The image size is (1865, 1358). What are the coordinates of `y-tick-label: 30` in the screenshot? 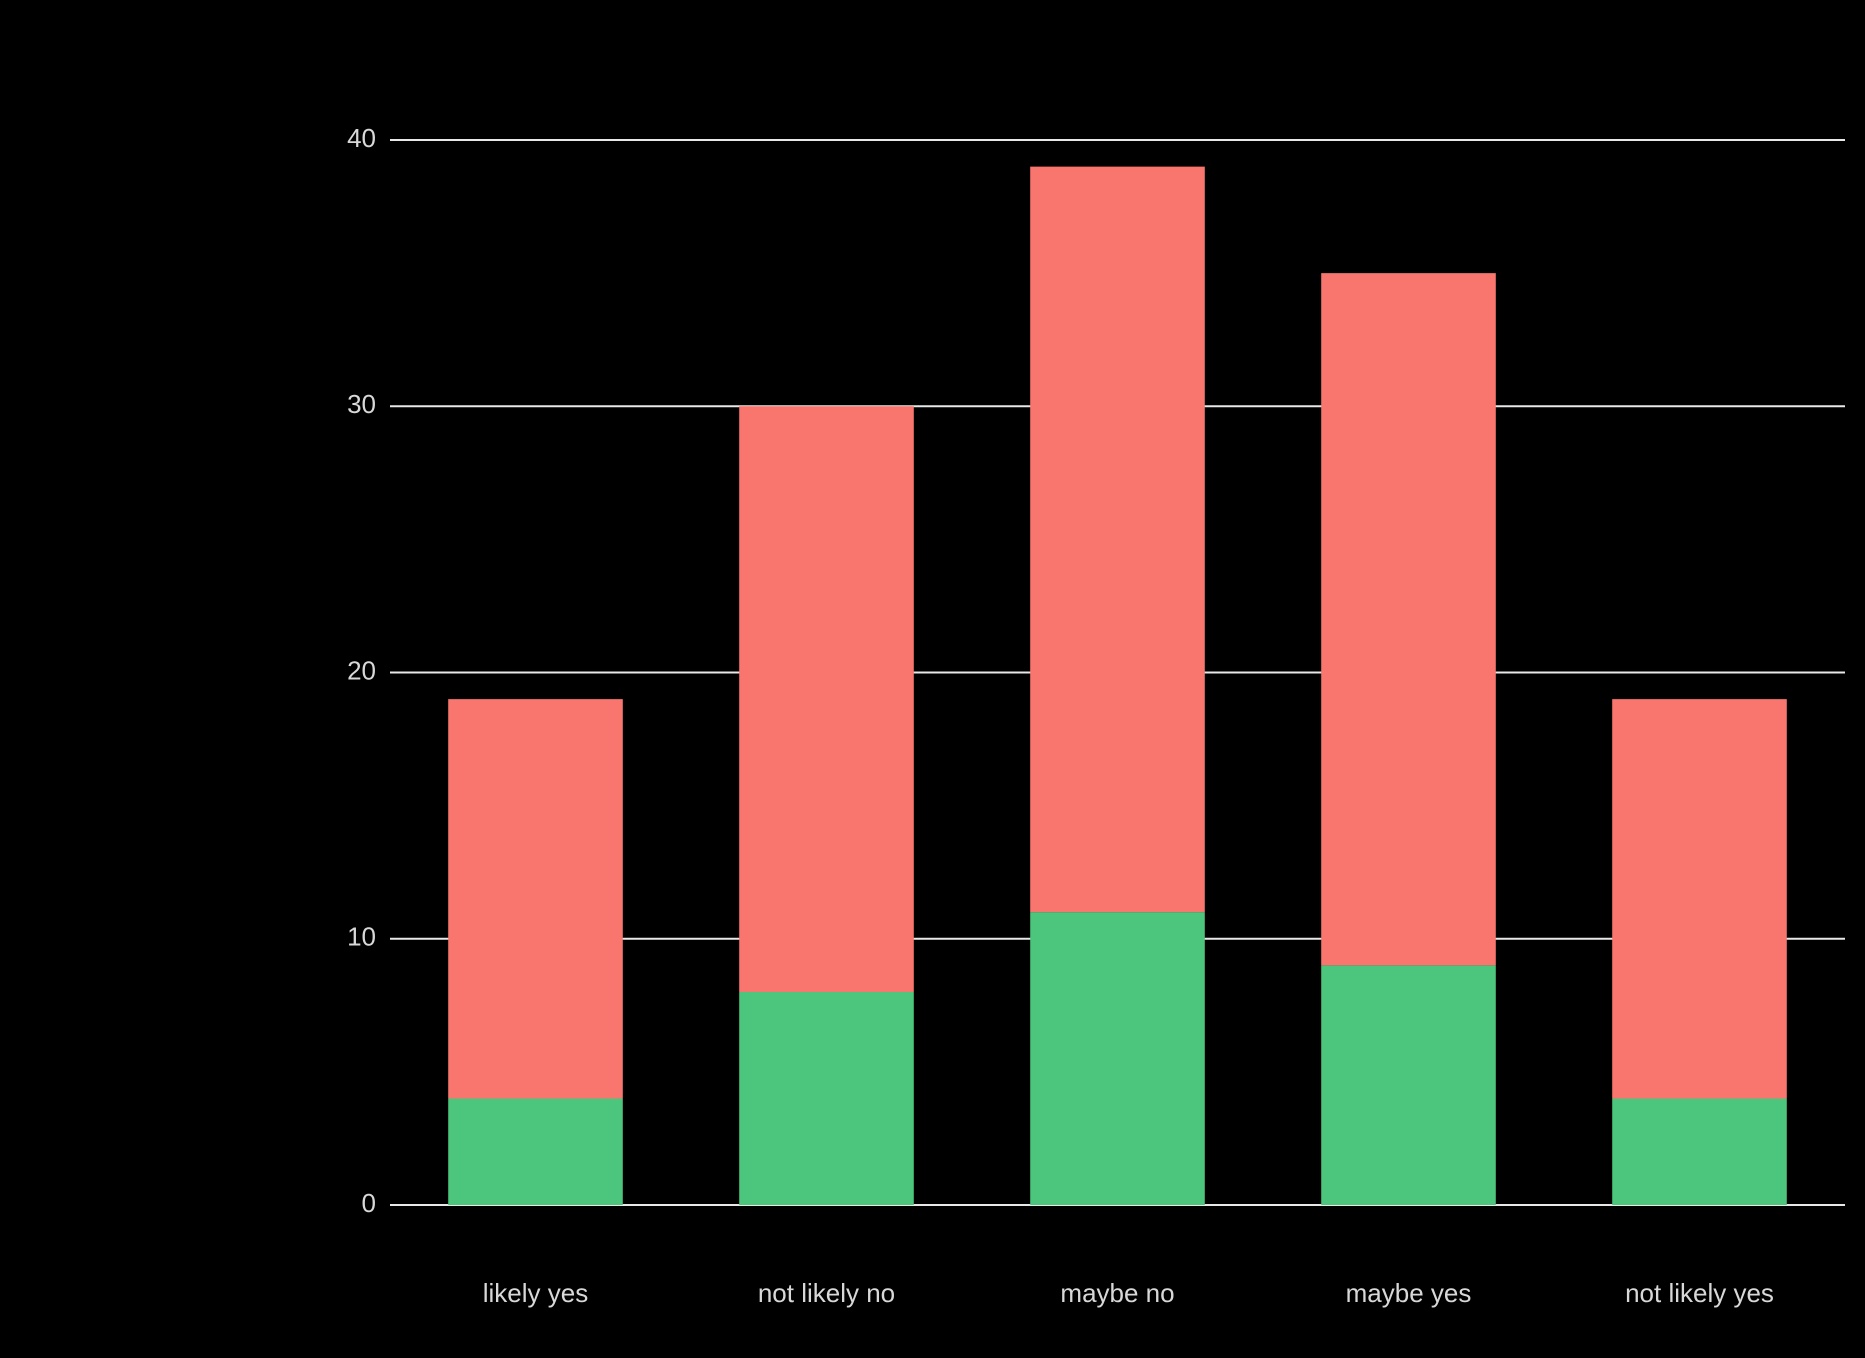 It's located at (361, 404).